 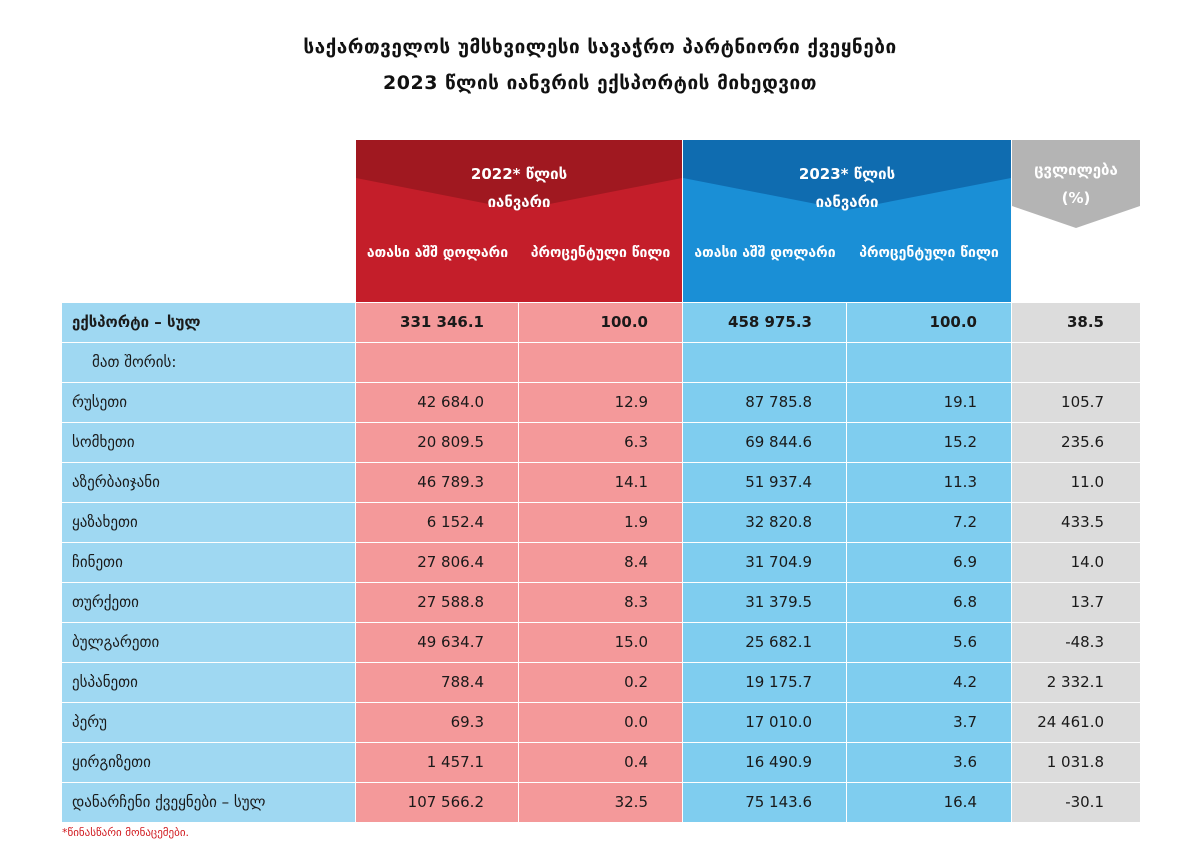 What do you see at coordinates (437, 253) in the screenshot?
I see `header-2022-usd: ათასი აშშ დოლარი` at bounding box center [437, 253].